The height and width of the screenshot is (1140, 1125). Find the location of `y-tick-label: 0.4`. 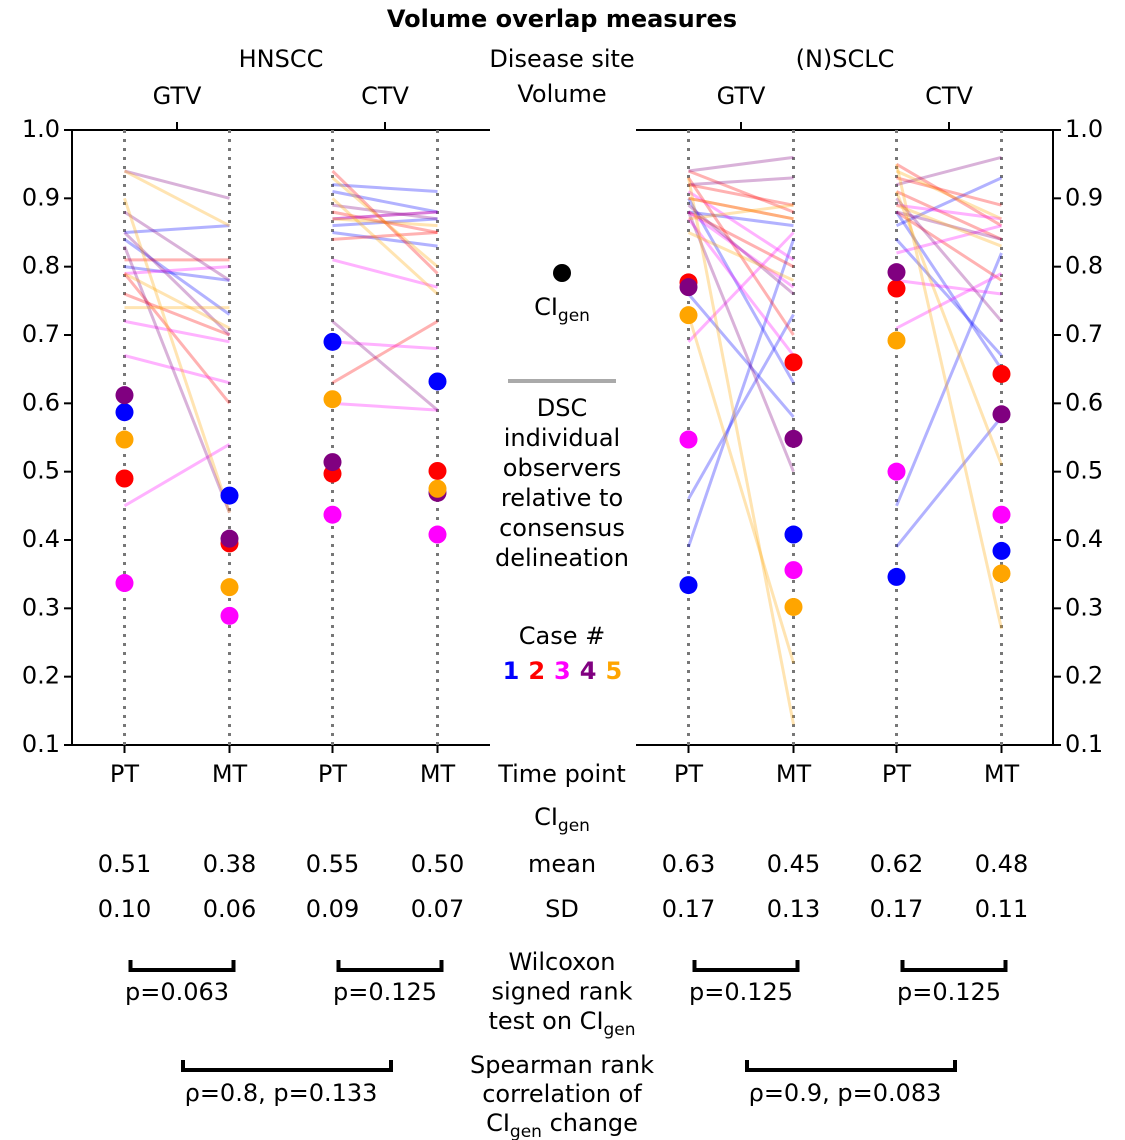

y-tick-label: 0.4 is located at coordinates (1084, 539).